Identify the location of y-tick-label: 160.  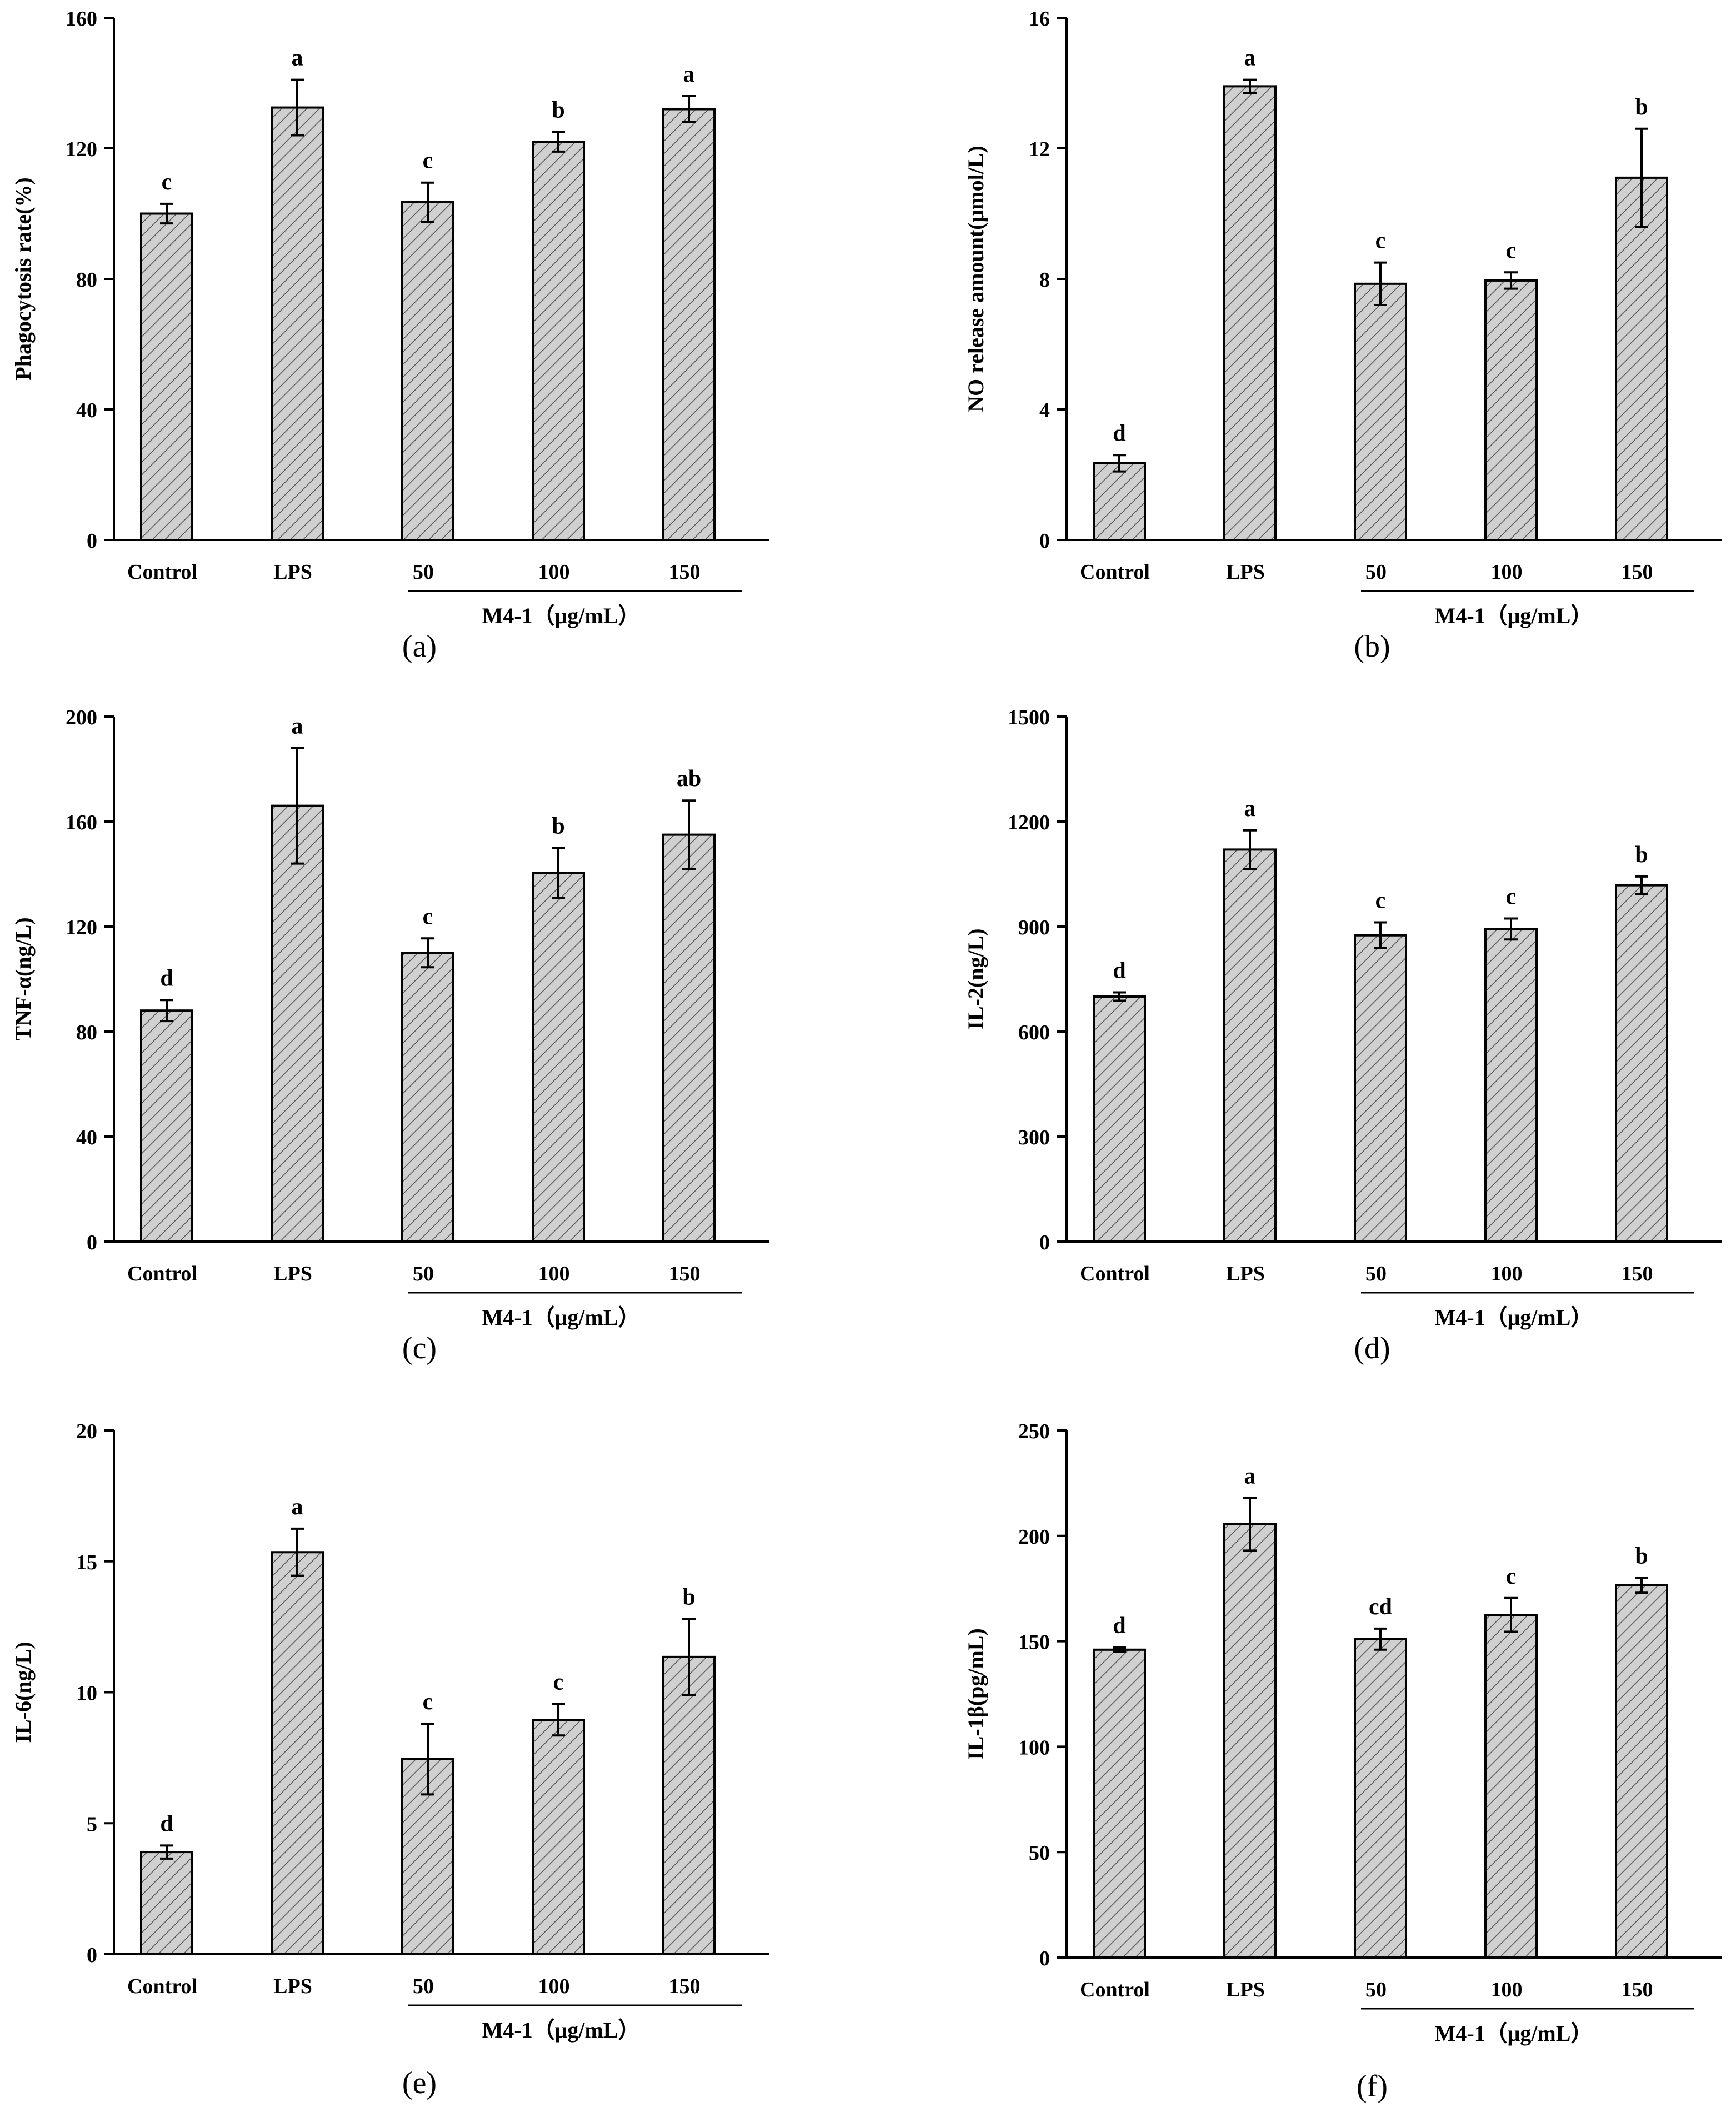
(81, 822).